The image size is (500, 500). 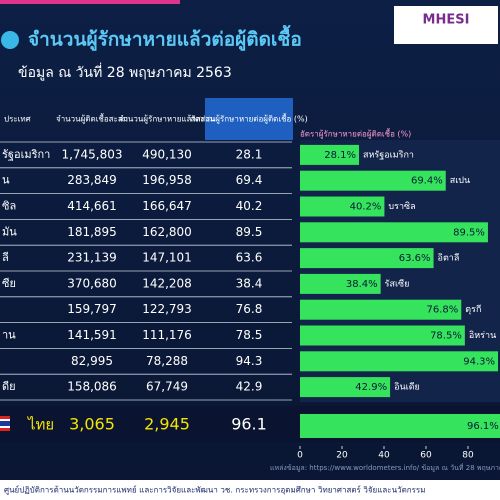 What do you see at coordinates (355, 134) in the screenshot?
I see `x-axis-label: อัตราผู้รักษาหายต่อผู้ติดเชื้อ (%)` at bounding box center [355, 134].